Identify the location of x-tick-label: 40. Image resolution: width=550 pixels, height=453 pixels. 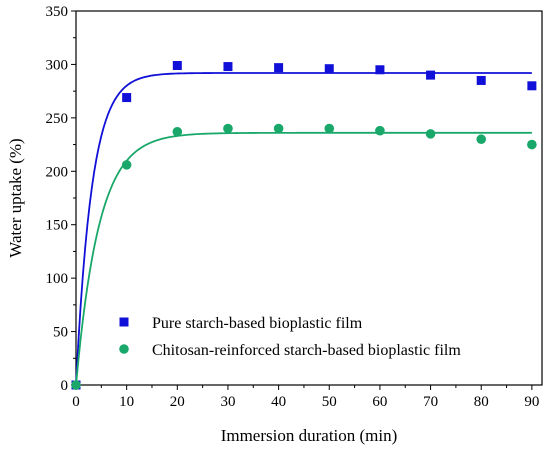
(278, 402).